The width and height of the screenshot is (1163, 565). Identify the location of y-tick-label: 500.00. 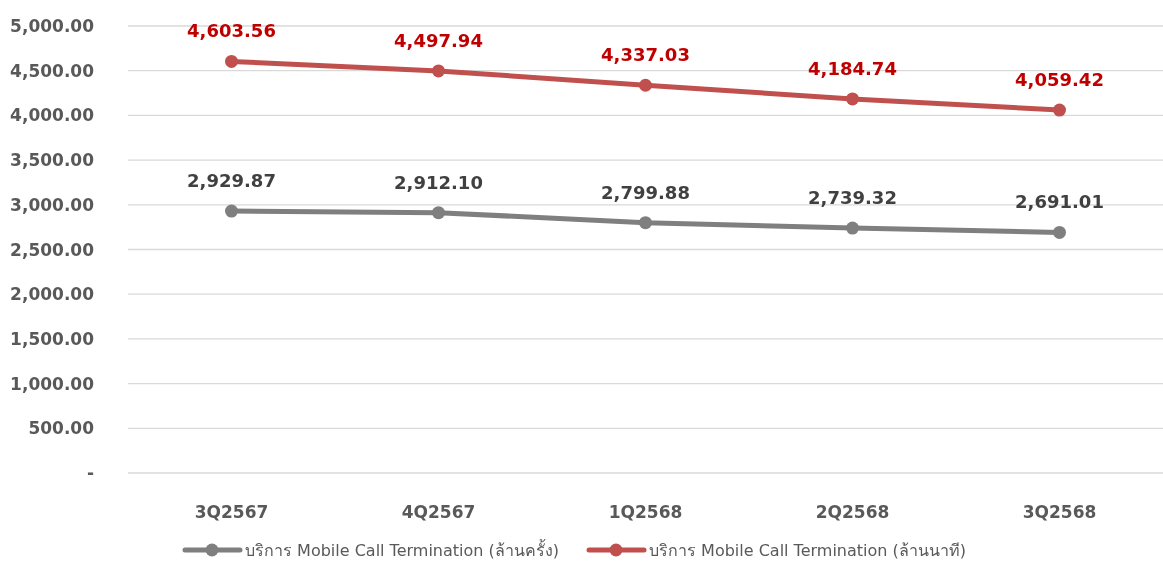
(61, 428).